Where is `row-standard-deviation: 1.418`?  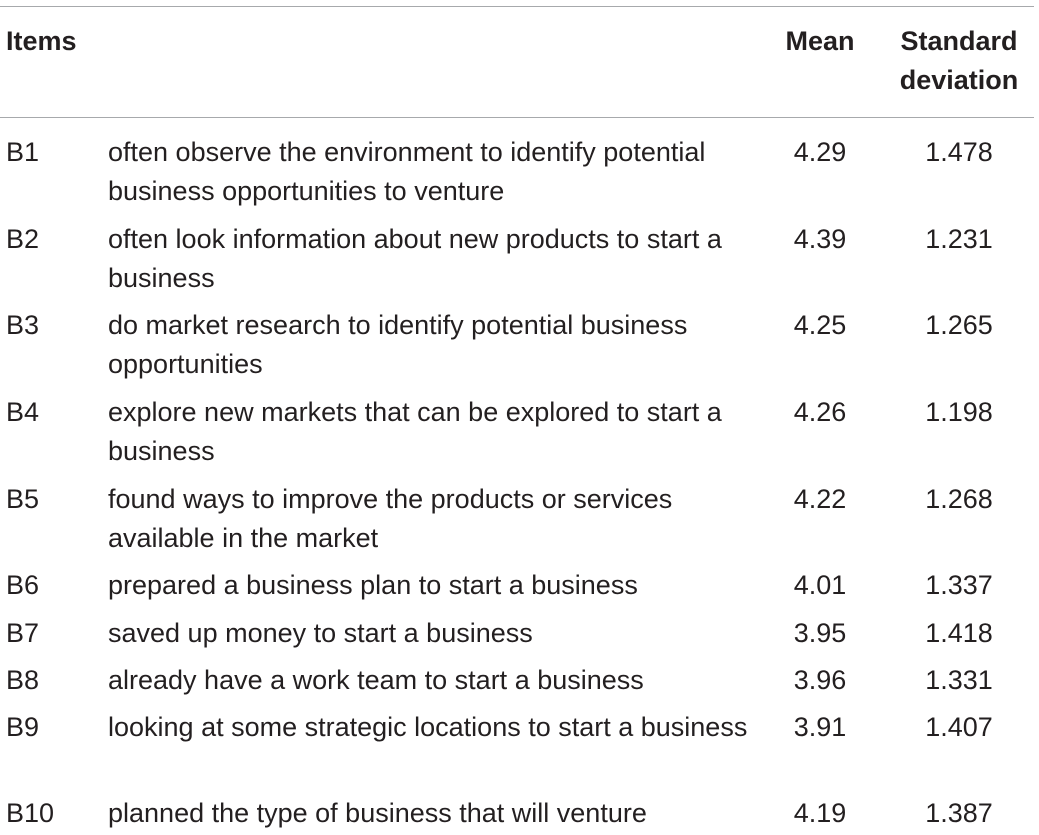 row-standard-deviation: 1.418 is located at coordinates (959, 633).